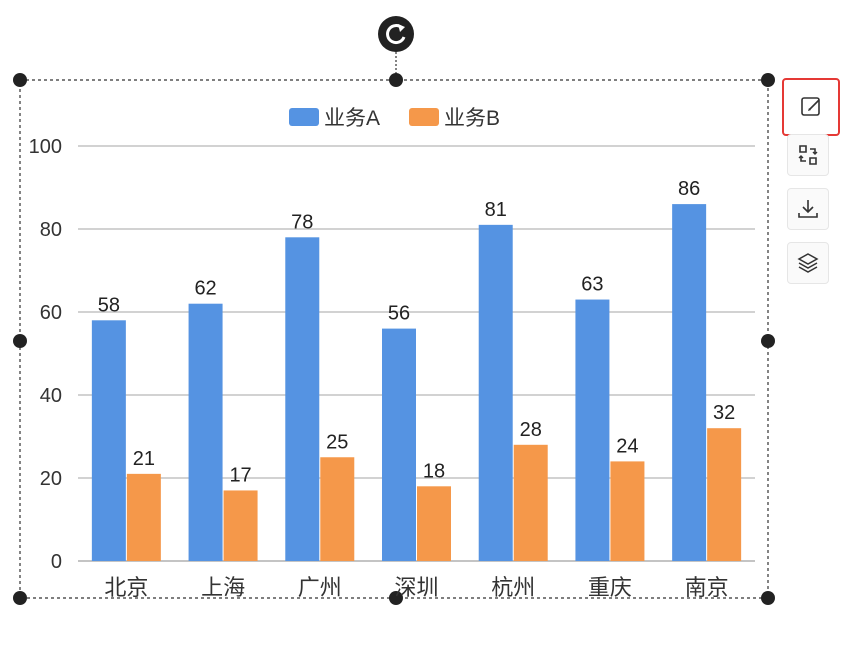  What do you see at coordinates (205, 289) in the screenshot?
I see `data-label: 62` at bounding box center [205, 289].